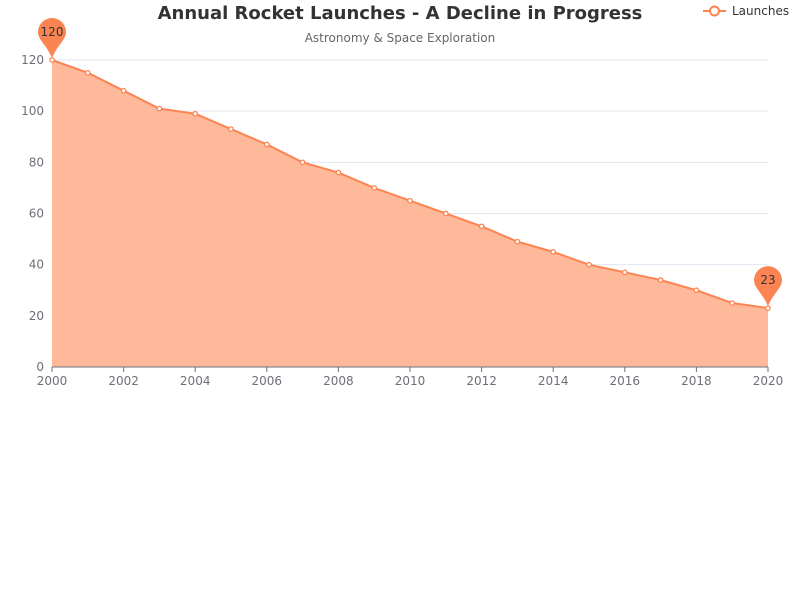 The height and width of the screenshot is (600, 800). I want to click on min-value-pin: 23, so click(768, 286).